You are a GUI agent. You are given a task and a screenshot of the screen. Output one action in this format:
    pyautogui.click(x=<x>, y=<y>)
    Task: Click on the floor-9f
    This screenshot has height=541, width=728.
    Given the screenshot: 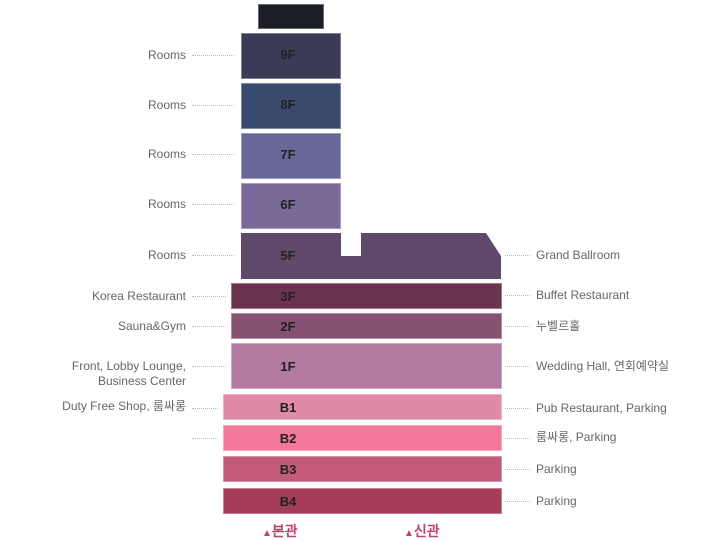 What is the action you would take?
    pyautogui.click(x=291, y=56)
    